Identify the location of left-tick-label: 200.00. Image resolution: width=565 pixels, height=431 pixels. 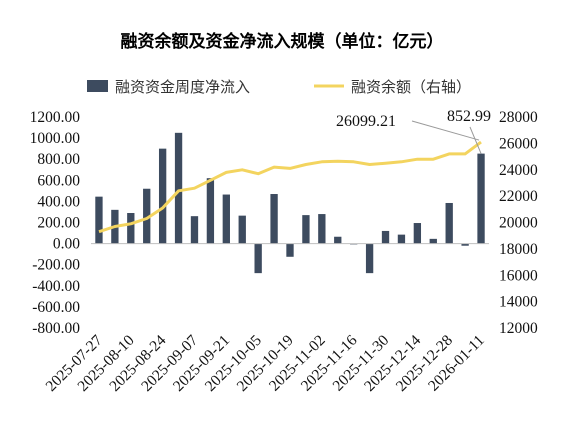
(58, 223).